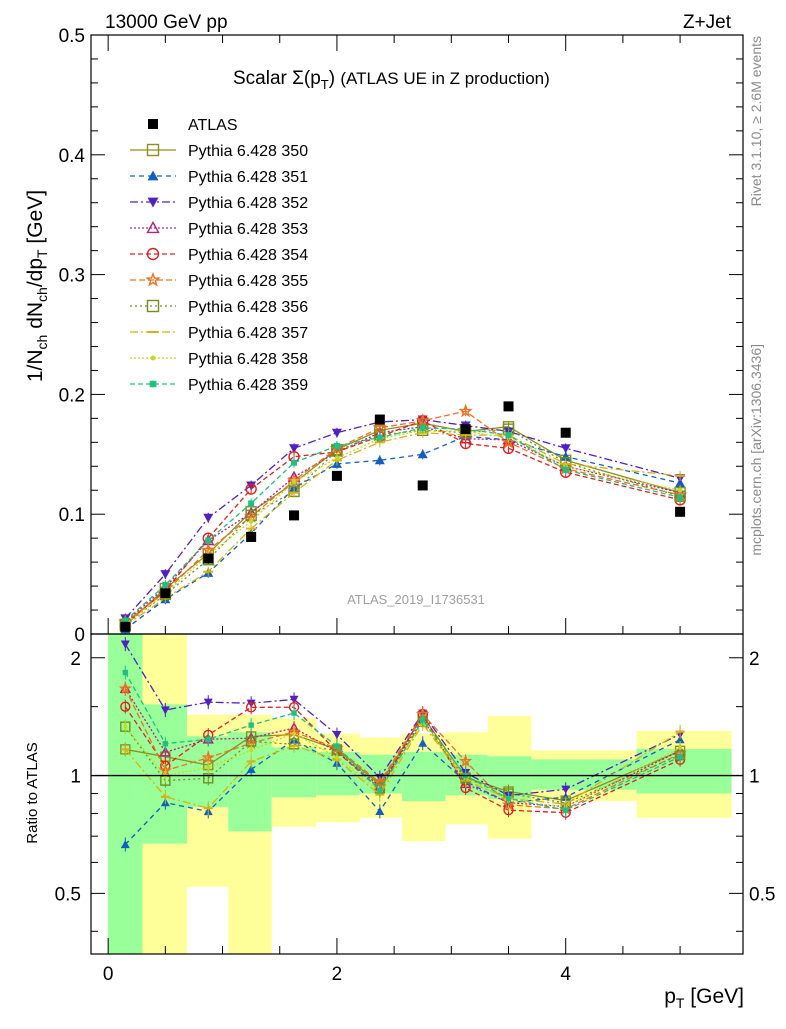 This screenshot has height=1029, width=786. I want to click on legend-item: Pythia 6.428 351, so click(219, 177).